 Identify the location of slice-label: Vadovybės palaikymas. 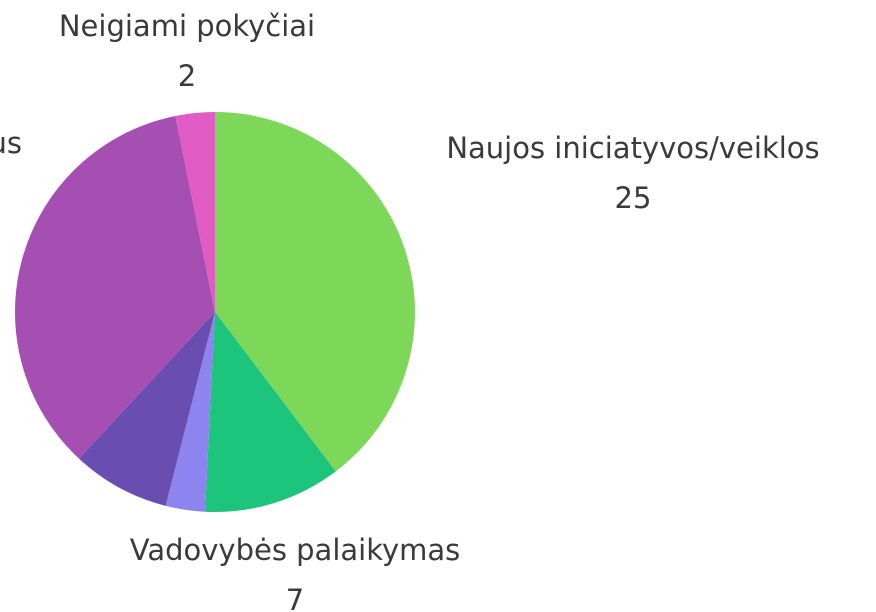
(295, 550).